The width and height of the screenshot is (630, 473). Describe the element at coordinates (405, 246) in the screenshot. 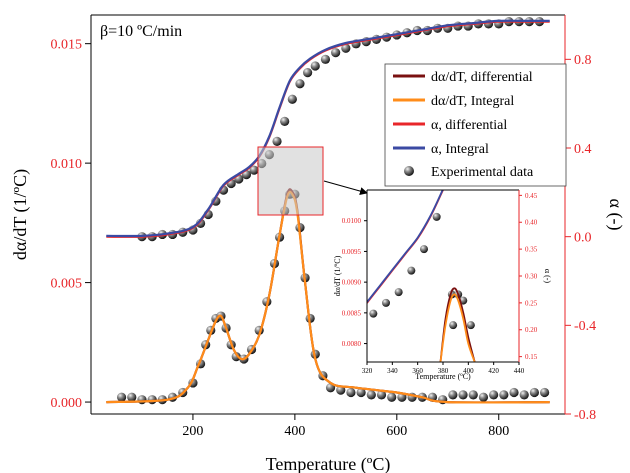

I see `inset-series-line-alpha-integral` at that location.